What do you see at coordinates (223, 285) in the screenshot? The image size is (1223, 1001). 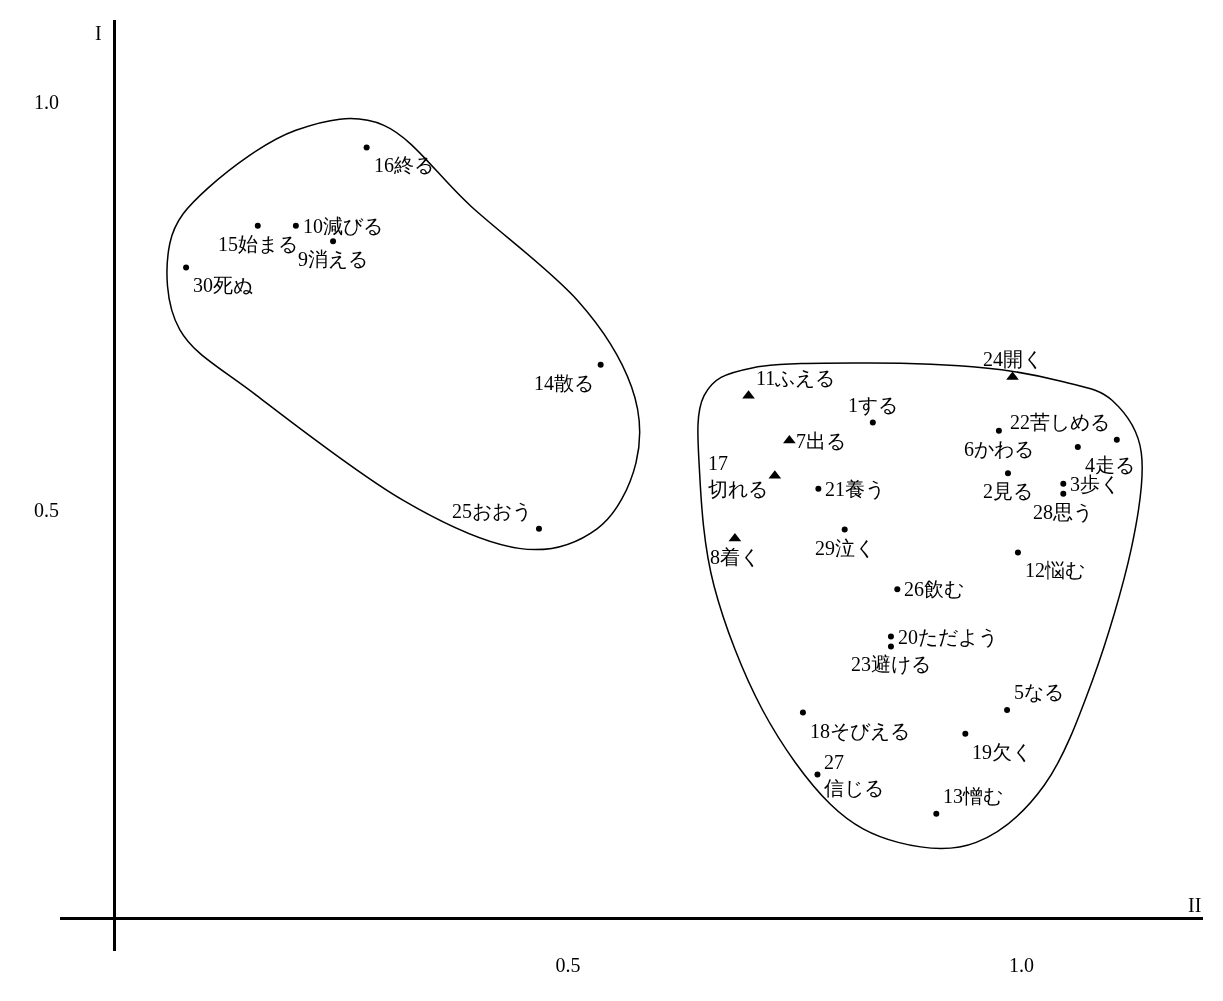 I see `annotation: 30死ぬ` at bounding box center [223, 285].